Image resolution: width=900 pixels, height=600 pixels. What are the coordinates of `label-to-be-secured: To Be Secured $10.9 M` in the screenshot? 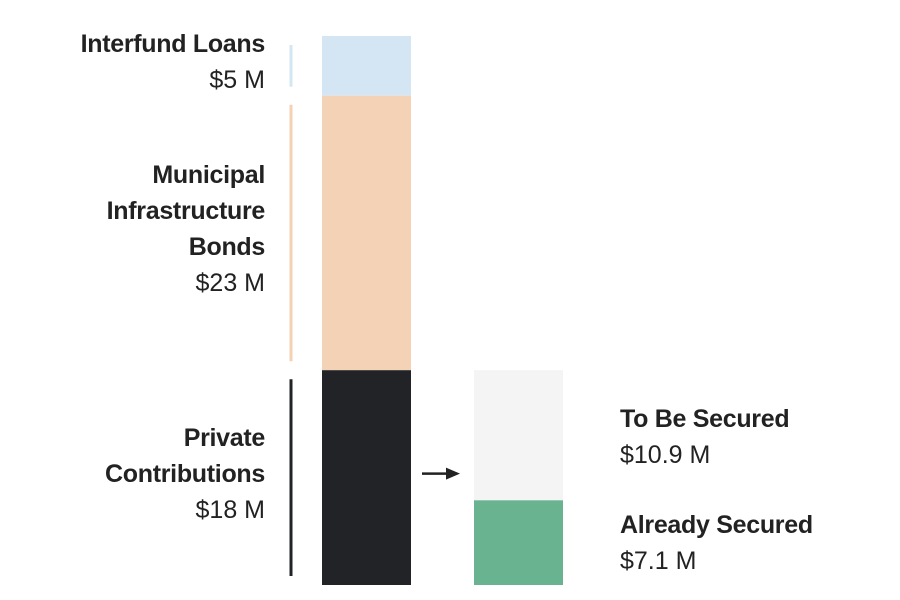 It's located at (705, 437).